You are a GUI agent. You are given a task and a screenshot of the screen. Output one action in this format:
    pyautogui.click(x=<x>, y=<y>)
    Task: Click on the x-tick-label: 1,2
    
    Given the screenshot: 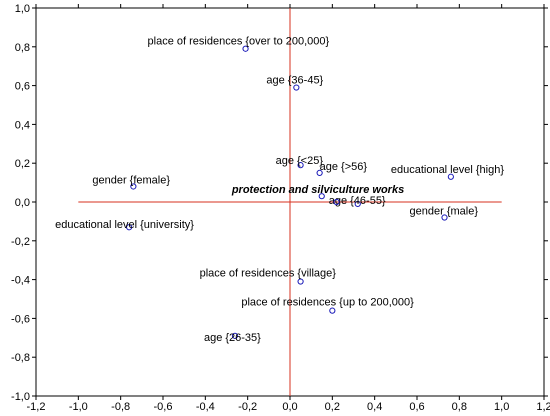 What is the action you would take?
    pyautogui.click(x=543, y=407)
    